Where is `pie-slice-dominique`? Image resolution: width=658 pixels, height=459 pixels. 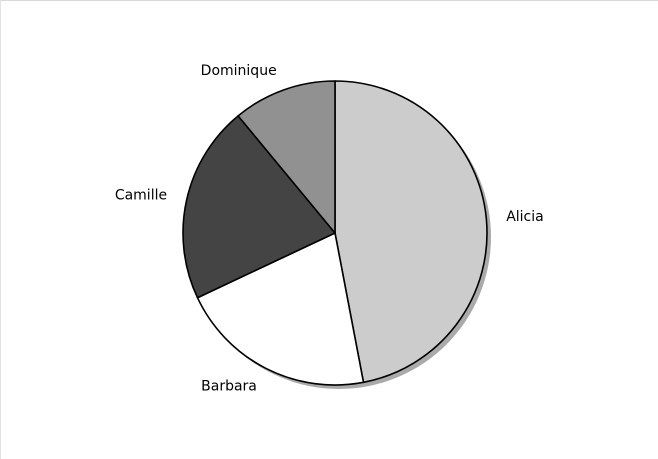 pie-slice-dominique is located at coordinates (286, 157).